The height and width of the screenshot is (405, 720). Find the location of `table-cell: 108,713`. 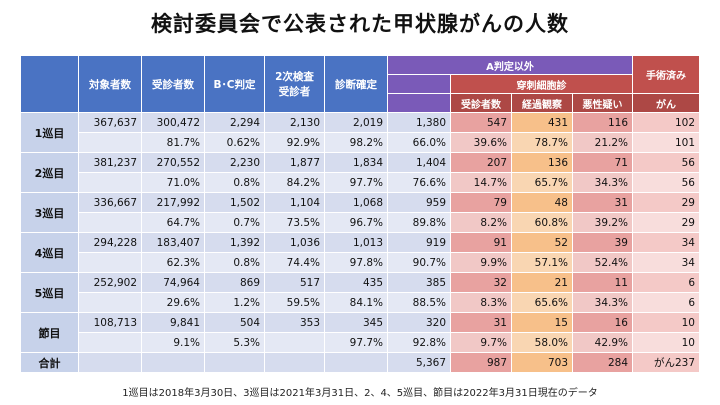

table-cell: 108,713 is located at coordinates (110, 322).